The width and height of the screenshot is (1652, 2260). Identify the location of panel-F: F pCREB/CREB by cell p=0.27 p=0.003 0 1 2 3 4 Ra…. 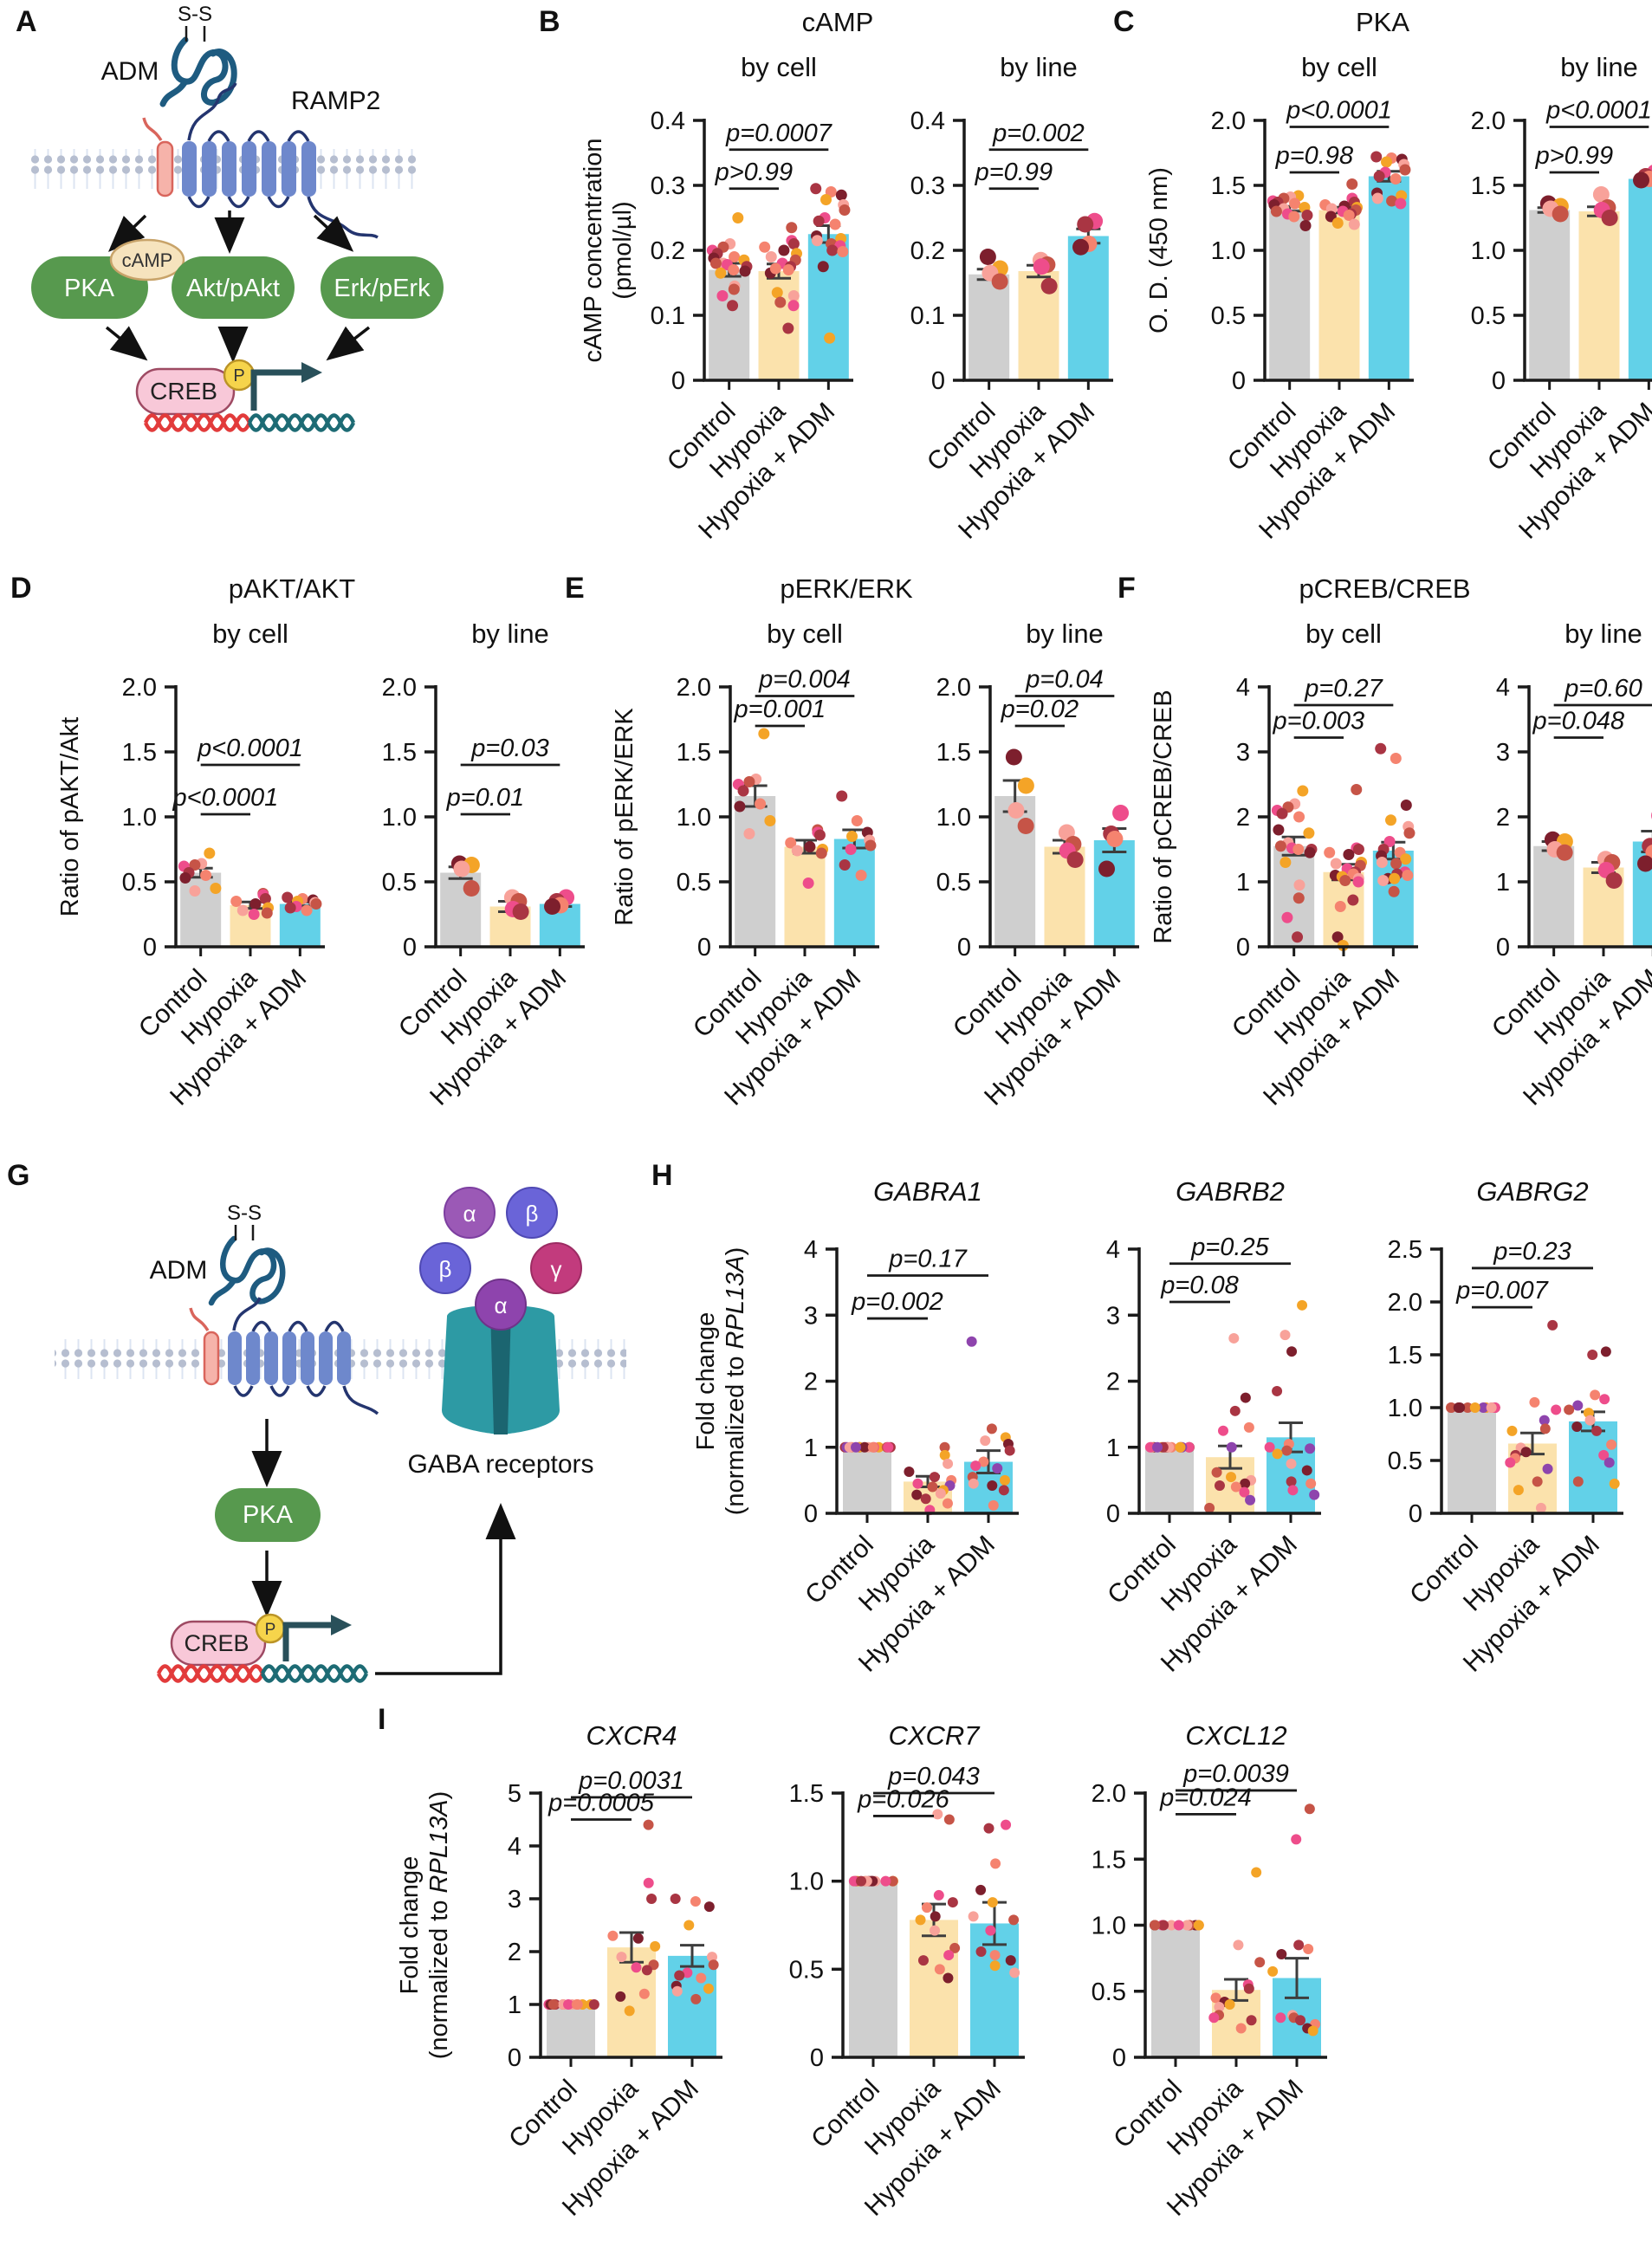
(1385, 853).